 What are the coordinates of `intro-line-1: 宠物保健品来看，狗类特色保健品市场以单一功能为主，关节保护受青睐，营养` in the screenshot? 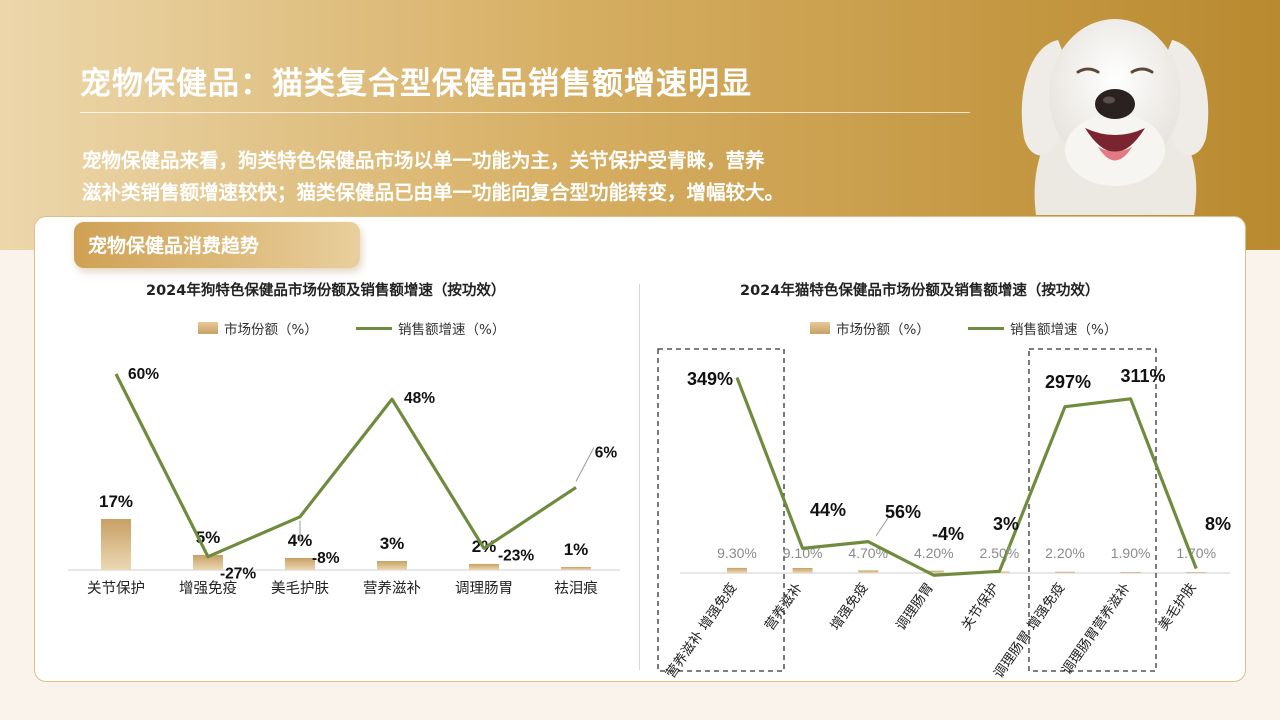 It's located at (423, 160).